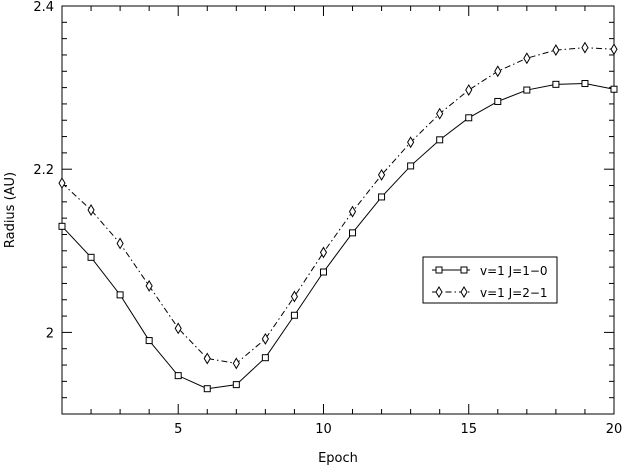 The width and height of the screenshot is (622, 466). Describe the element at coordinates (178, 429) in the screenshot. I see `x-tick-label: 5` at that location.